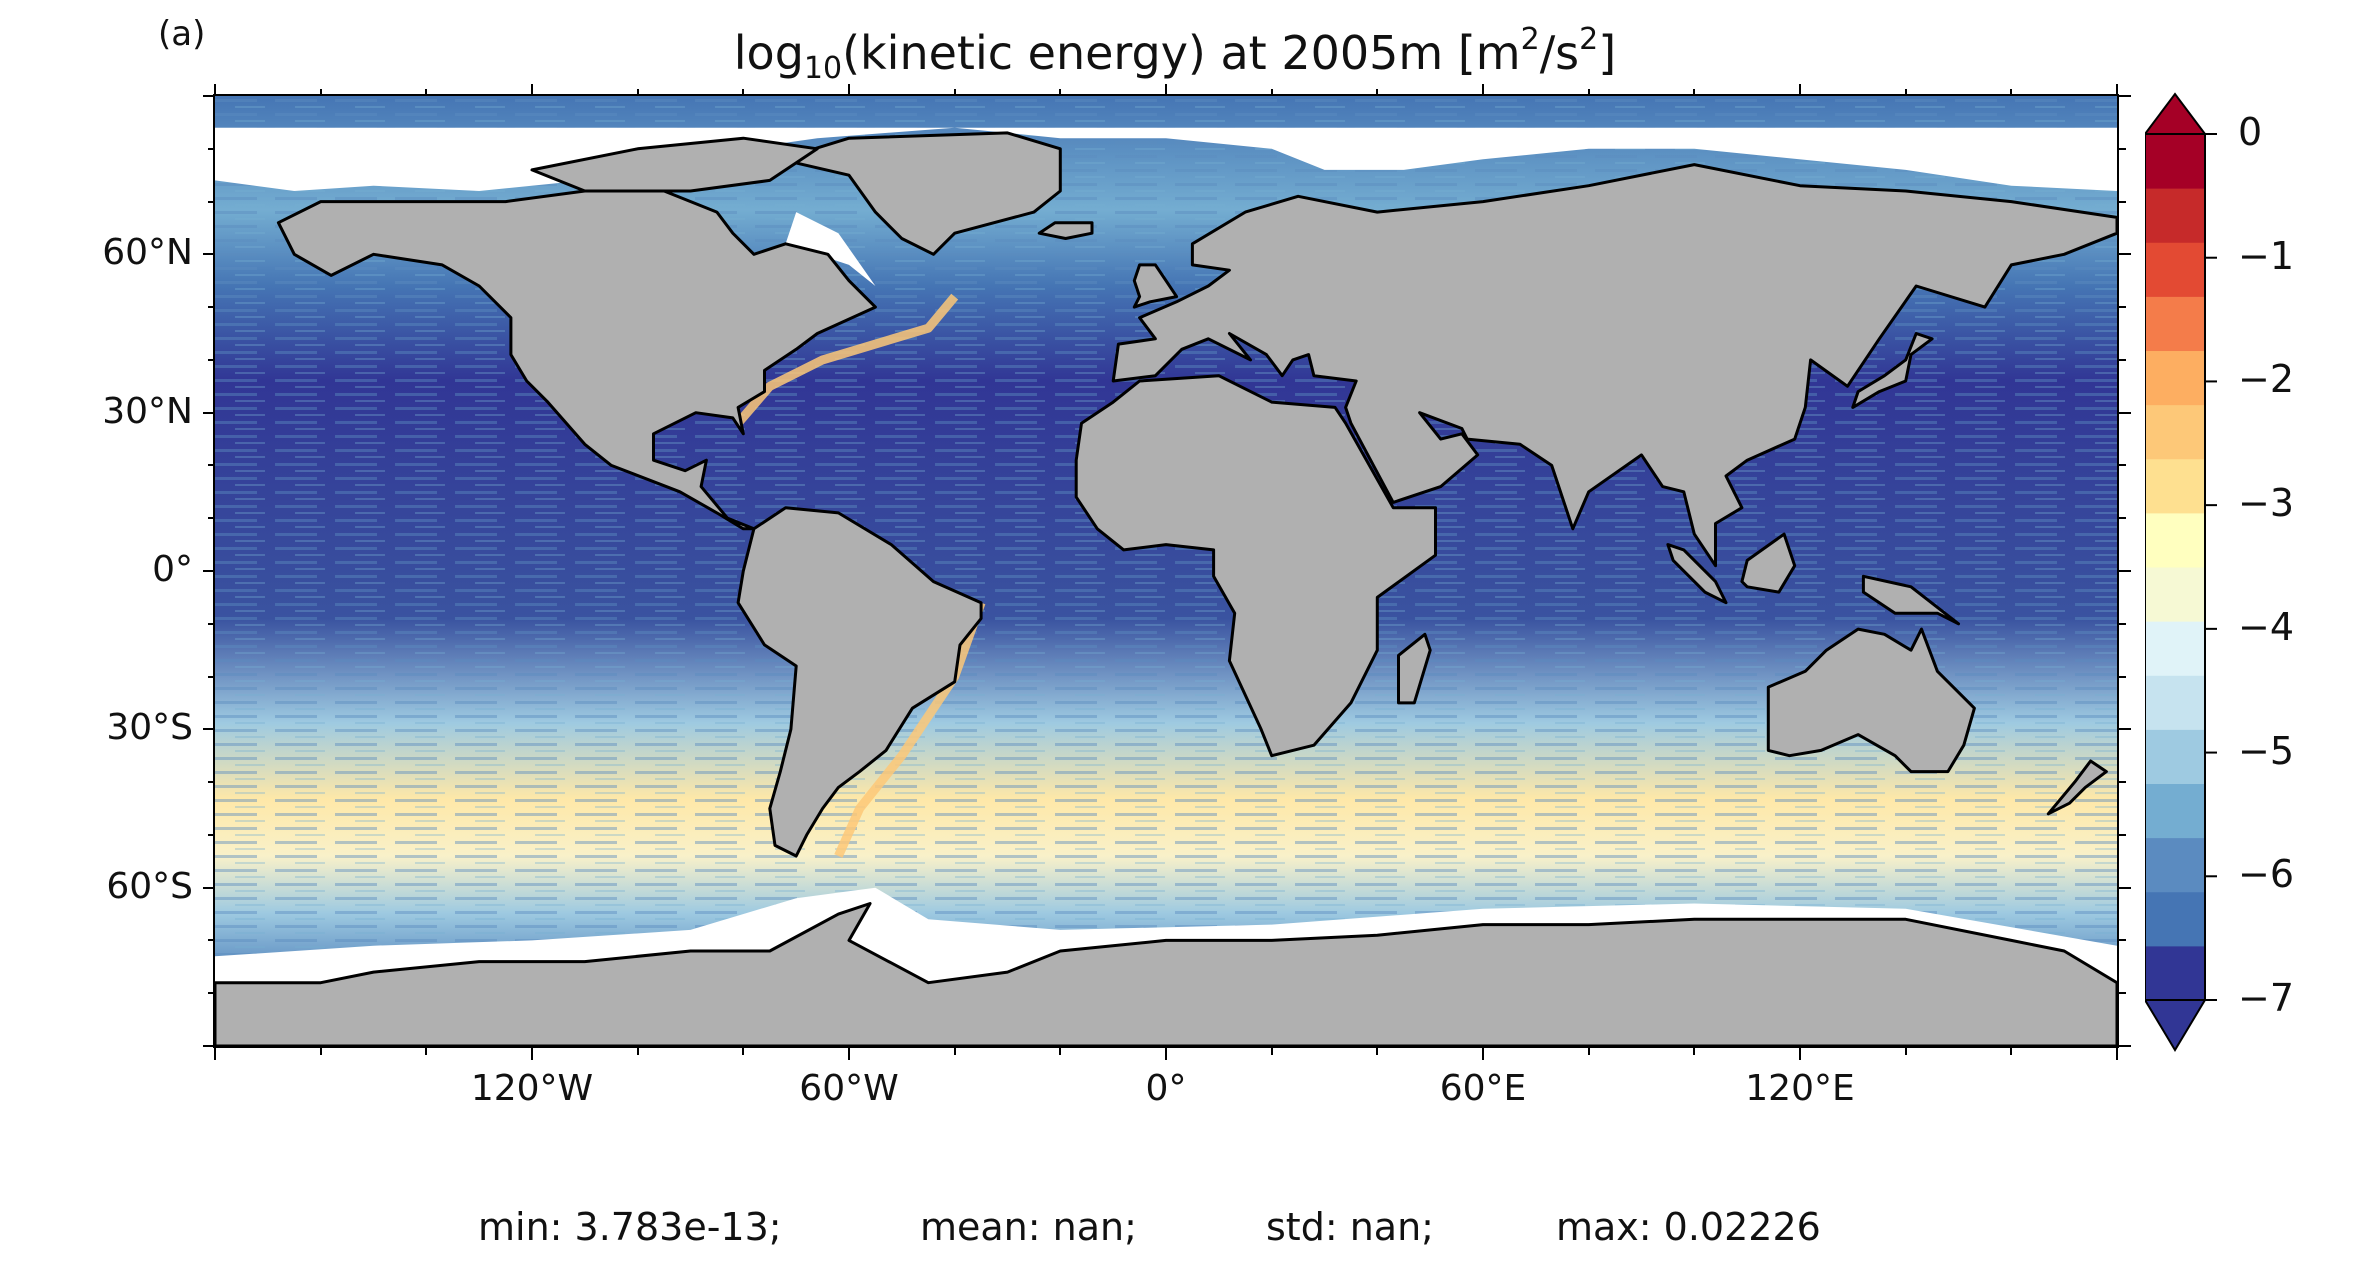  What do you see at coordinates (147, 253) in the screenshot?
I see `y-tick-label: 60°N` at bounding box center [147, 253].